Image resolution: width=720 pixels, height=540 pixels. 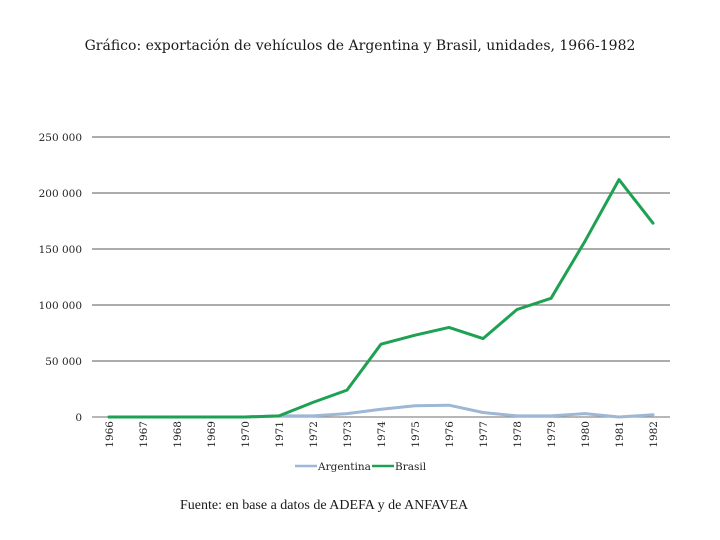 What do you see at coordinates (178, 434) in the screenshot?
I see `x-tick-label: 1968` at bounding box center [178, 434].